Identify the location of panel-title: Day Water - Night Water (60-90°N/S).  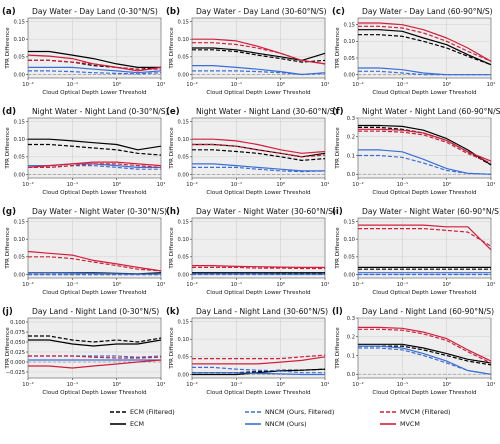
(431, 211).